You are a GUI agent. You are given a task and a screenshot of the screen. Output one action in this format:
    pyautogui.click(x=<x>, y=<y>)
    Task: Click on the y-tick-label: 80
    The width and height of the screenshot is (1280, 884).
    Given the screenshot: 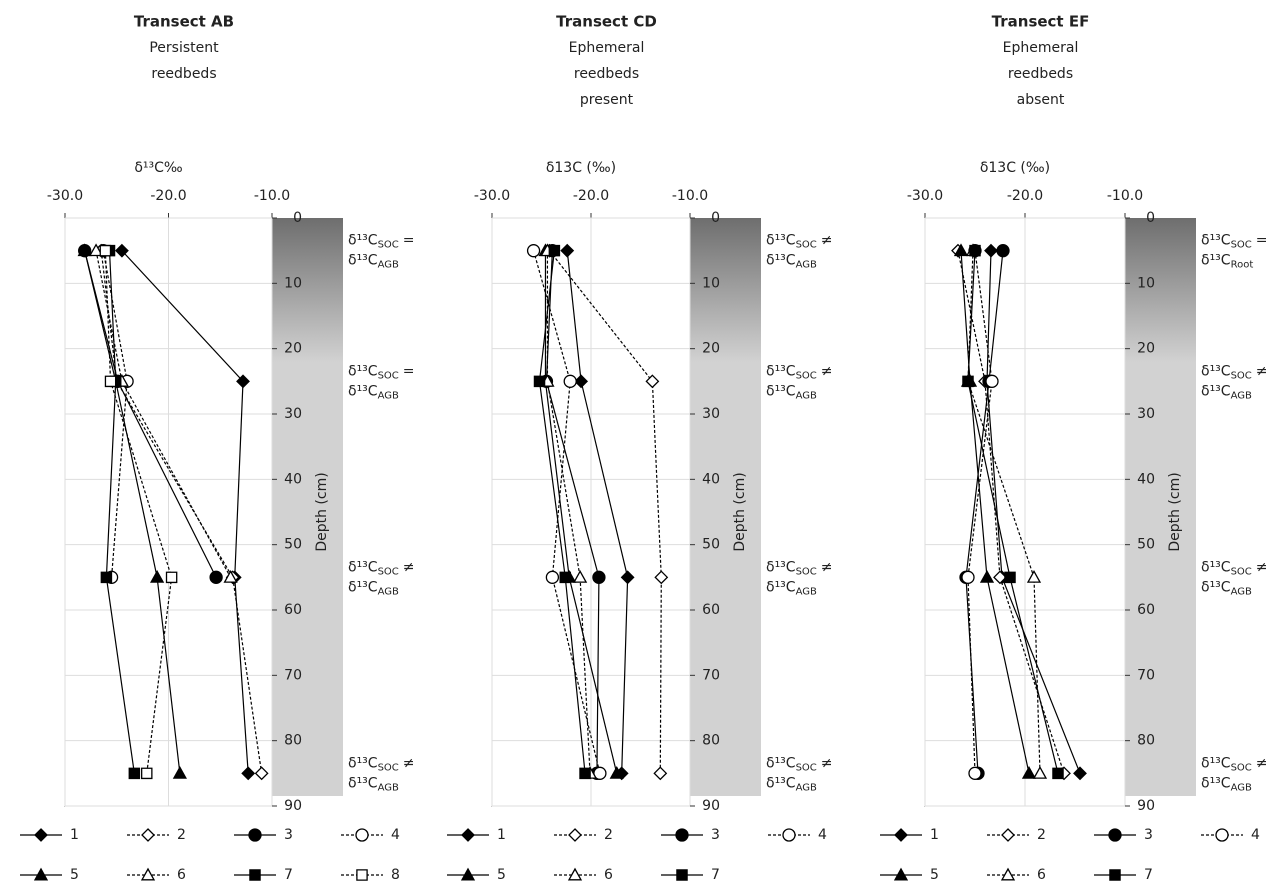 What is the action you would take?
    pyautogui.click(x=711, y=741)
    